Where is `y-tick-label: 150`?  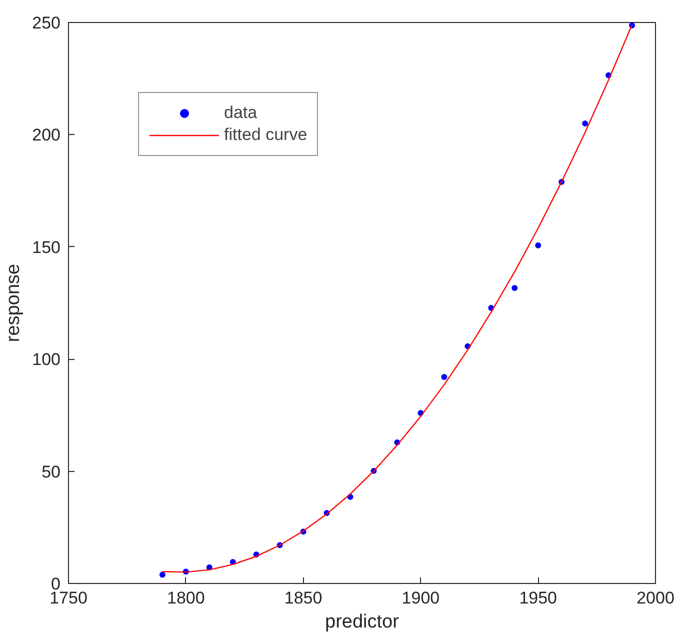 y-tick-label: 150 is located at coordinates (46, 247).